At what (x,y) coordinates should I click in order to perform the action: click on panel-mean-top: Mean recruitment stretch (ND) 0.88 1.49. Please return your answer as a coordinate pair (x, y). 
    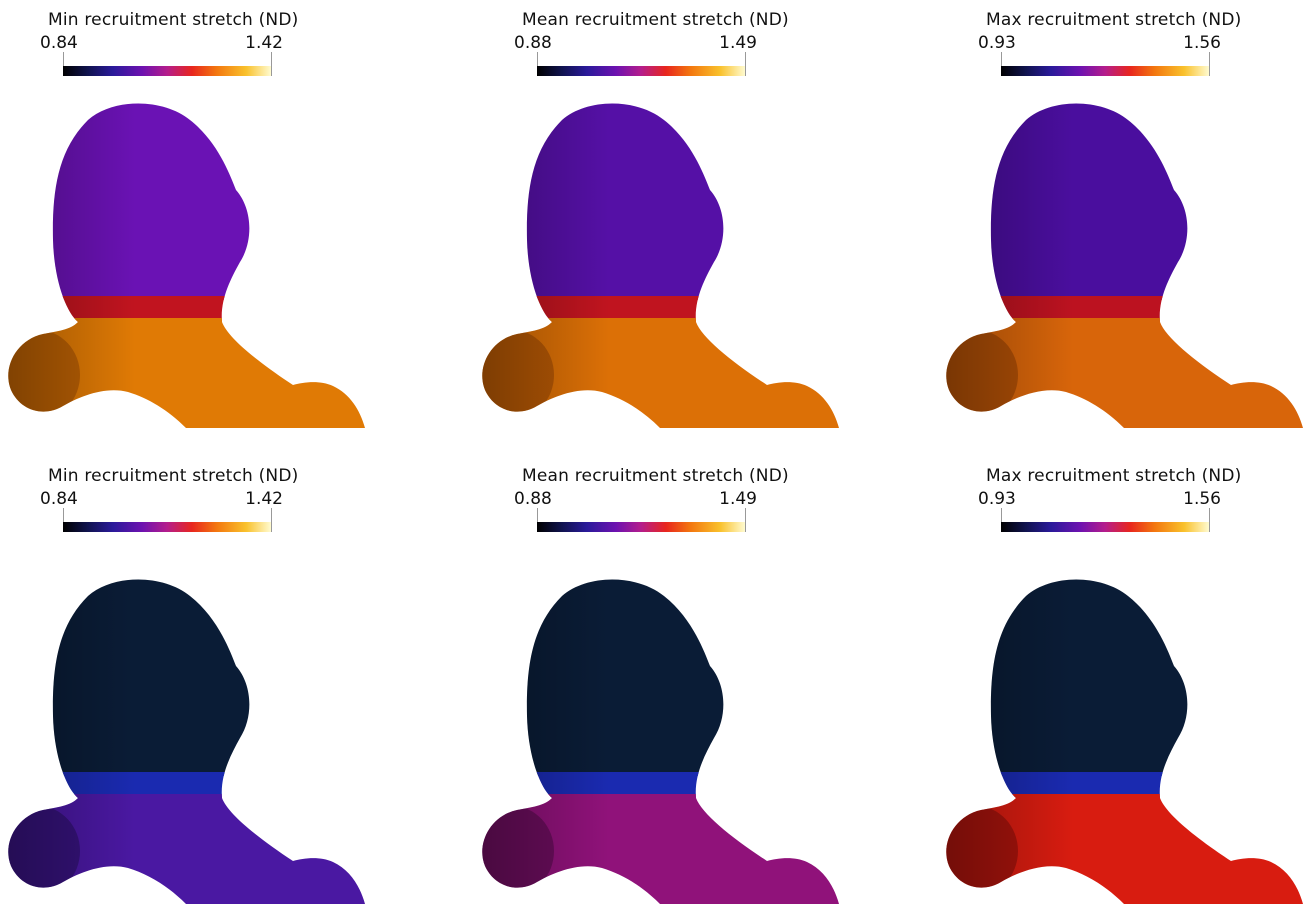
    Looking at the image, I should click on (672, 220).